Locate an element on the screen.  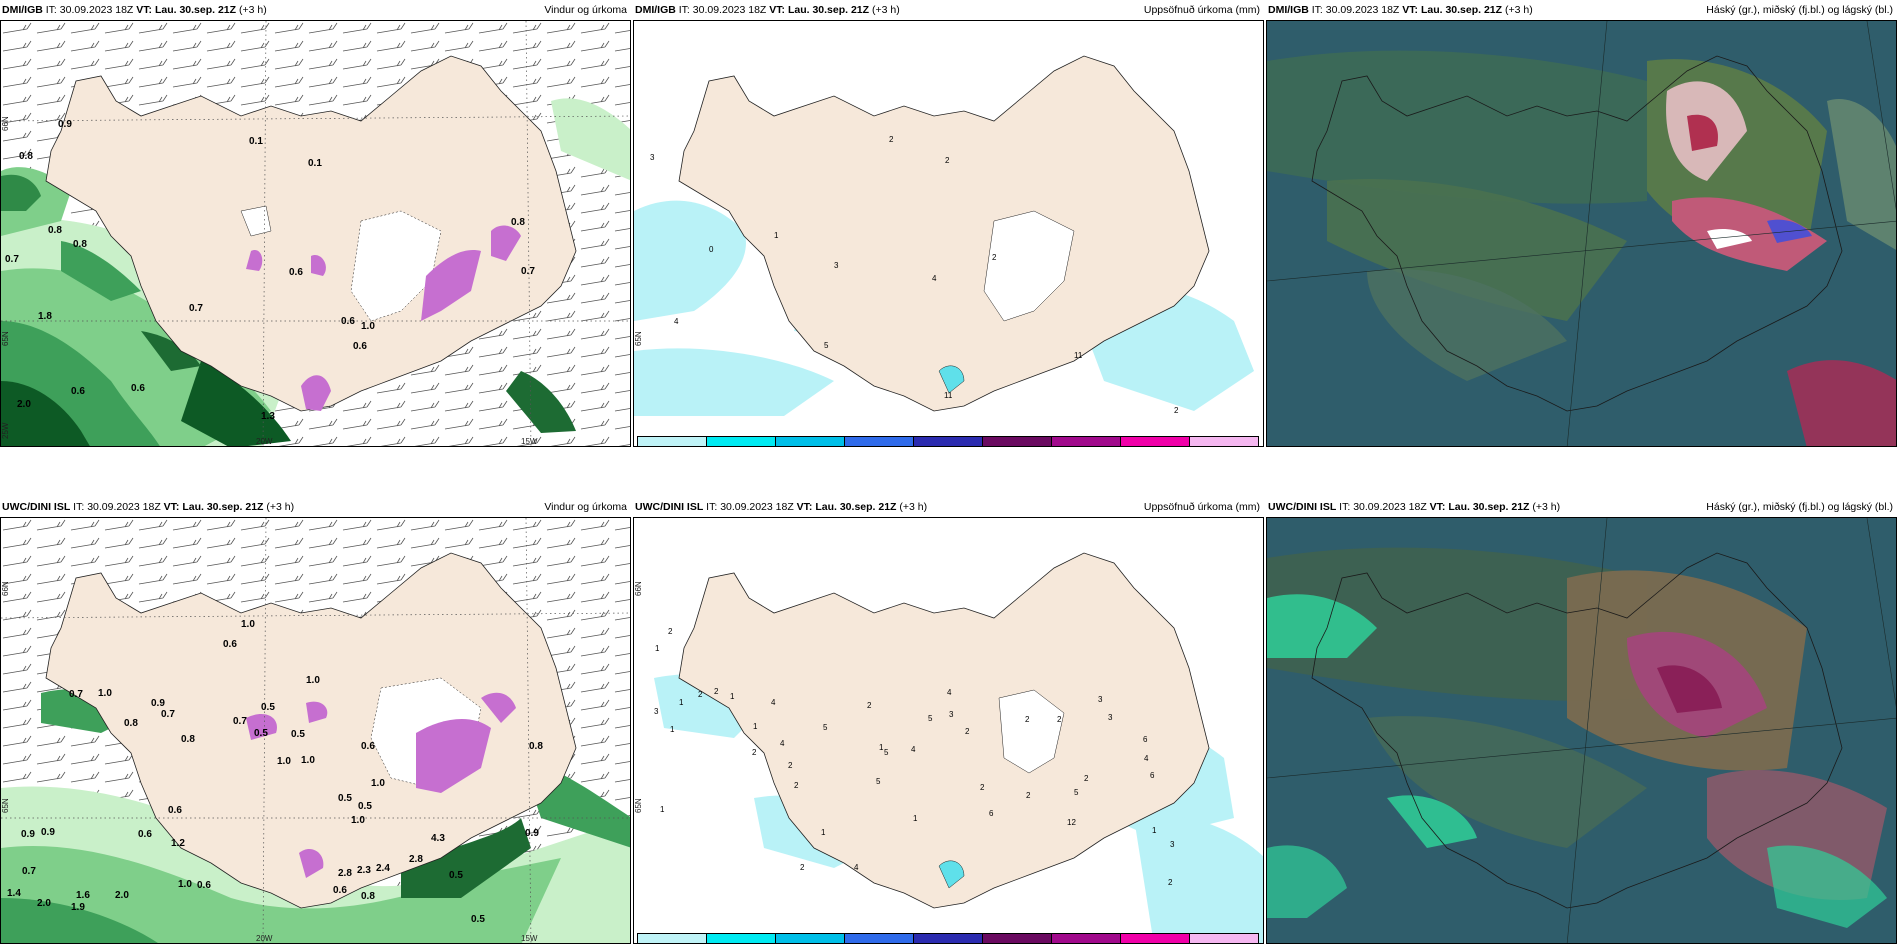
accum-value: 12 is located at coordinates (1071, 822).